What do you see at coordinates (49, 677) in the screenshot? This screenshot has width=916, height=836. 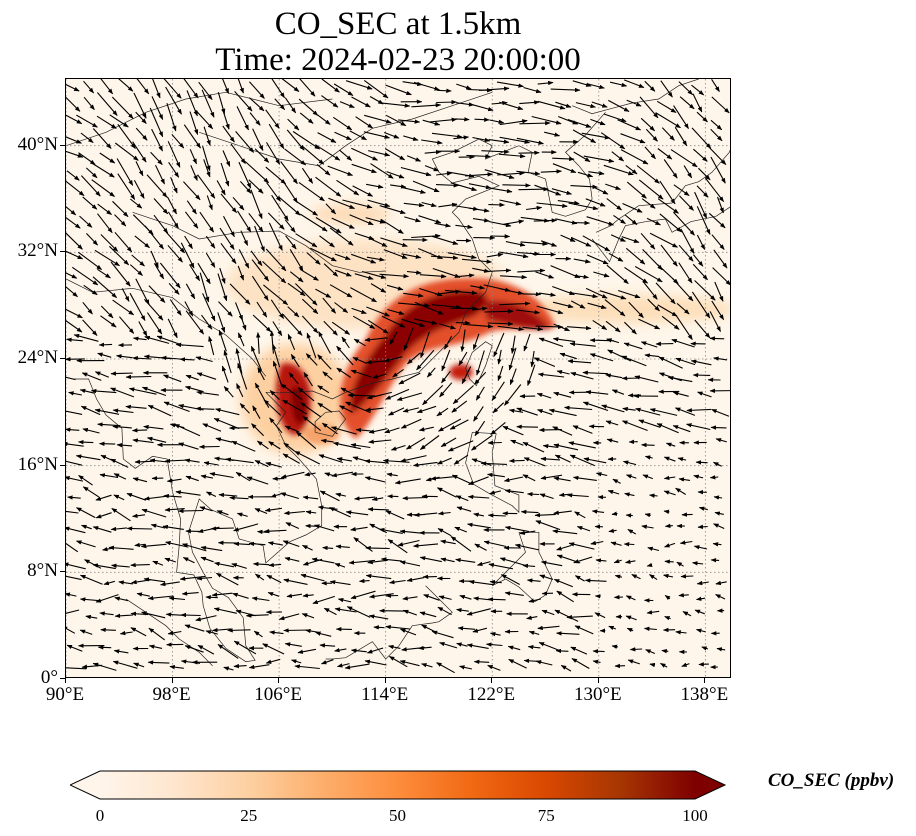 I see `latitude-tick-label: 0°` at bounding box center [49, 677].